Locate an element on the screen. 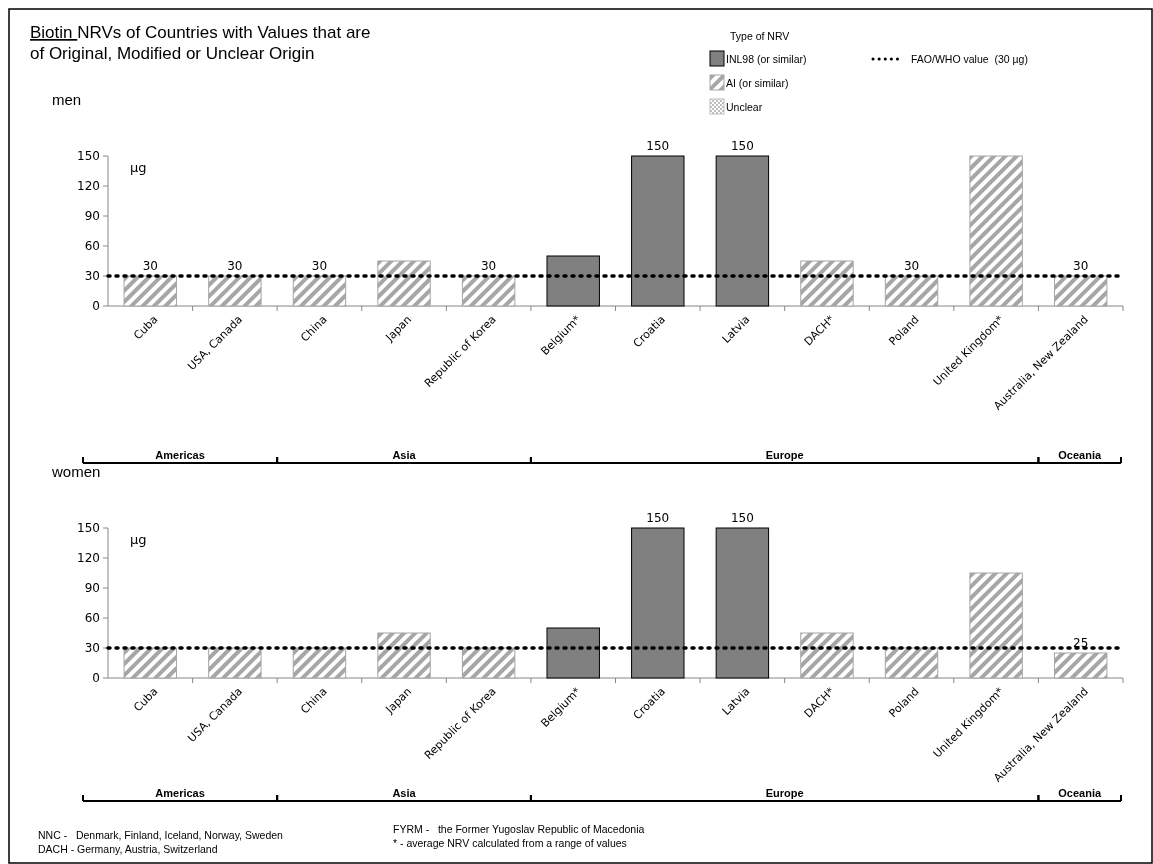 This screenshot has height=864, width=1153. chart-subtitle: women is located at coordinates (76, 471).